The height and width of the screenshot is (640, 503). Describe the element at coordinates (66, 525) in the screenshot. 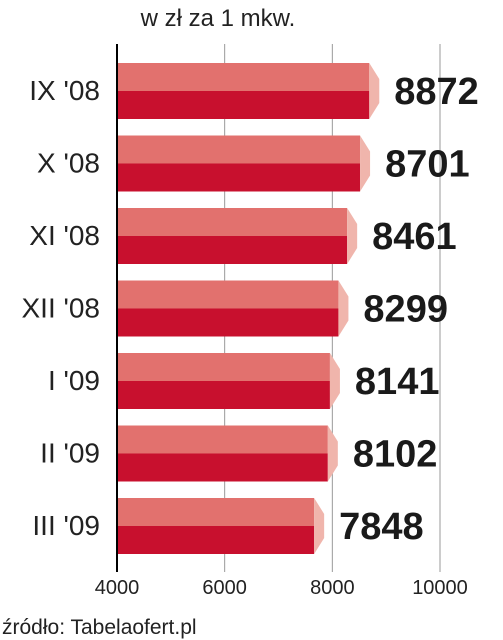

I see `category-label: III '09` at that location.